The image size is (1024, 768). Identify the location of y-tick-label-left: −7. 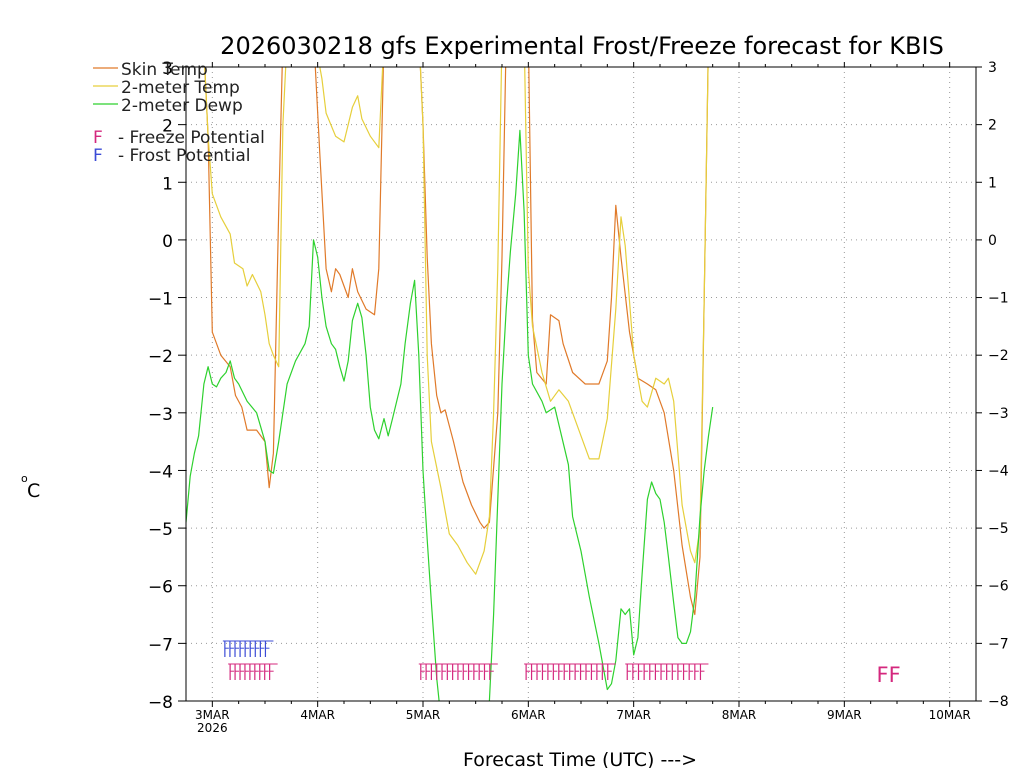
(160, 645).